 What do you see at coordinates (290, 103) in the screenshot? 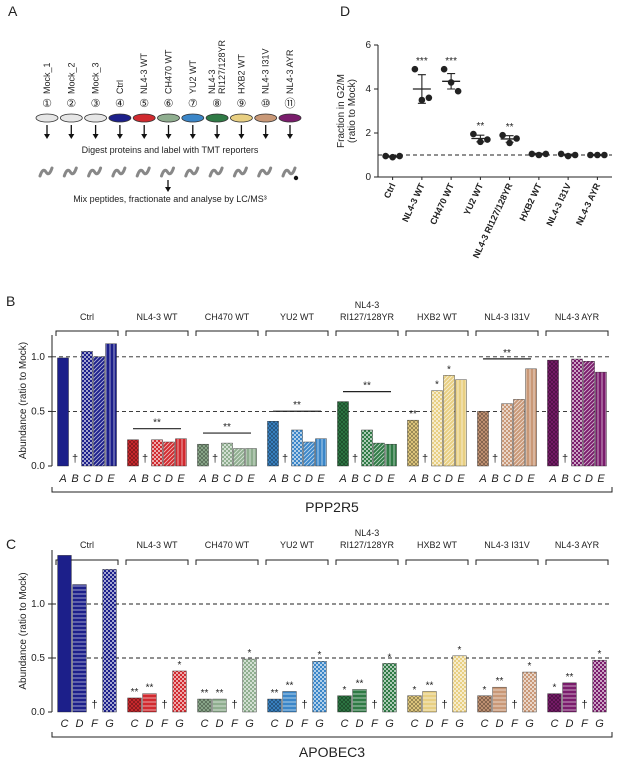
I see `sample-number: ⑪` at bounding box center [290, 103].